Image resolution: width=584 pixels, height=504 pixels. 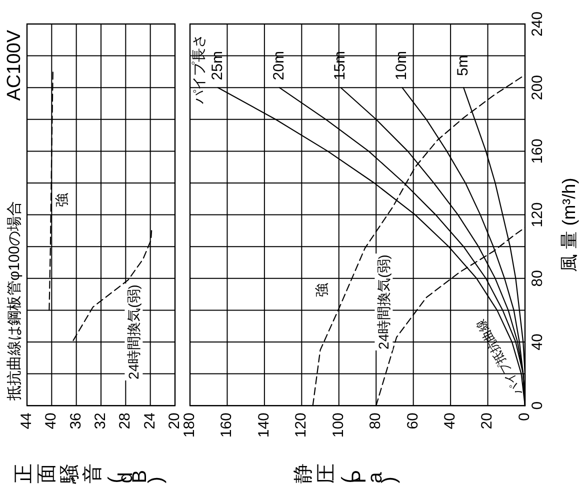 What do you see at coordinates (301, 425) in the screenshot?
I see `x-tick-label: 120` at bounding box center [301, 425].